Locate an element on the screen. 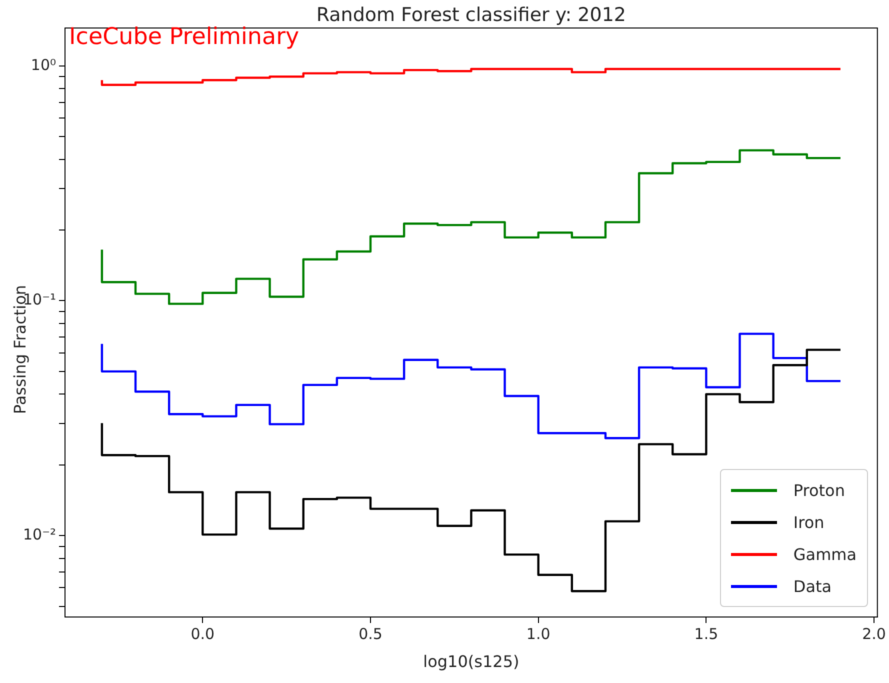  y-tick-label: 10⁰ is located at coordinates (43, 65).